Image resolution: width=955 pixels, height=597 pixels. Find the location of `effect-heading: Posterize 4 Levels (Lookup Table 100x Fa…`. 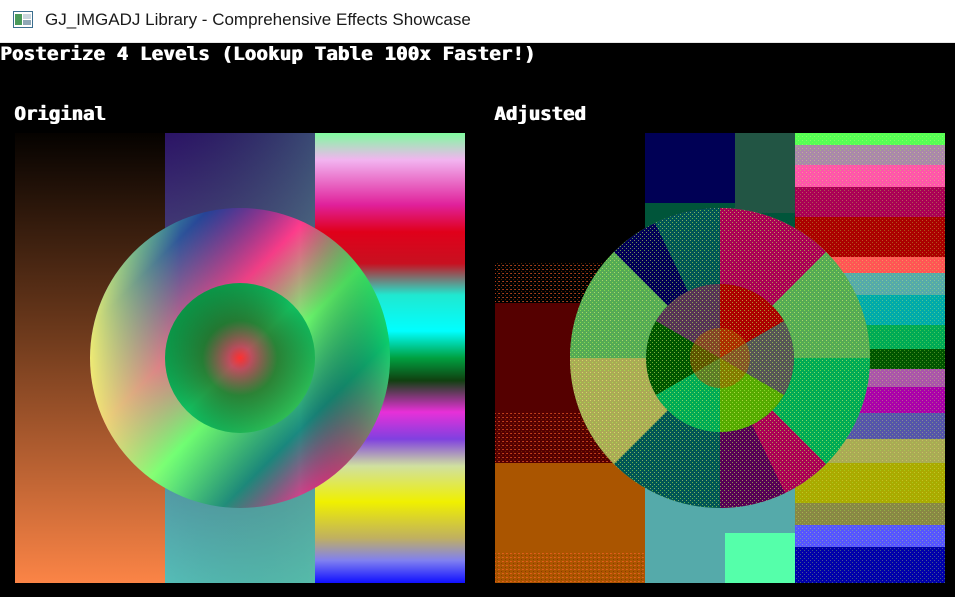

effect-heading: Posterize 4 Levels (Lookup Table 100x Fa… is located at coordinates (268, 54).